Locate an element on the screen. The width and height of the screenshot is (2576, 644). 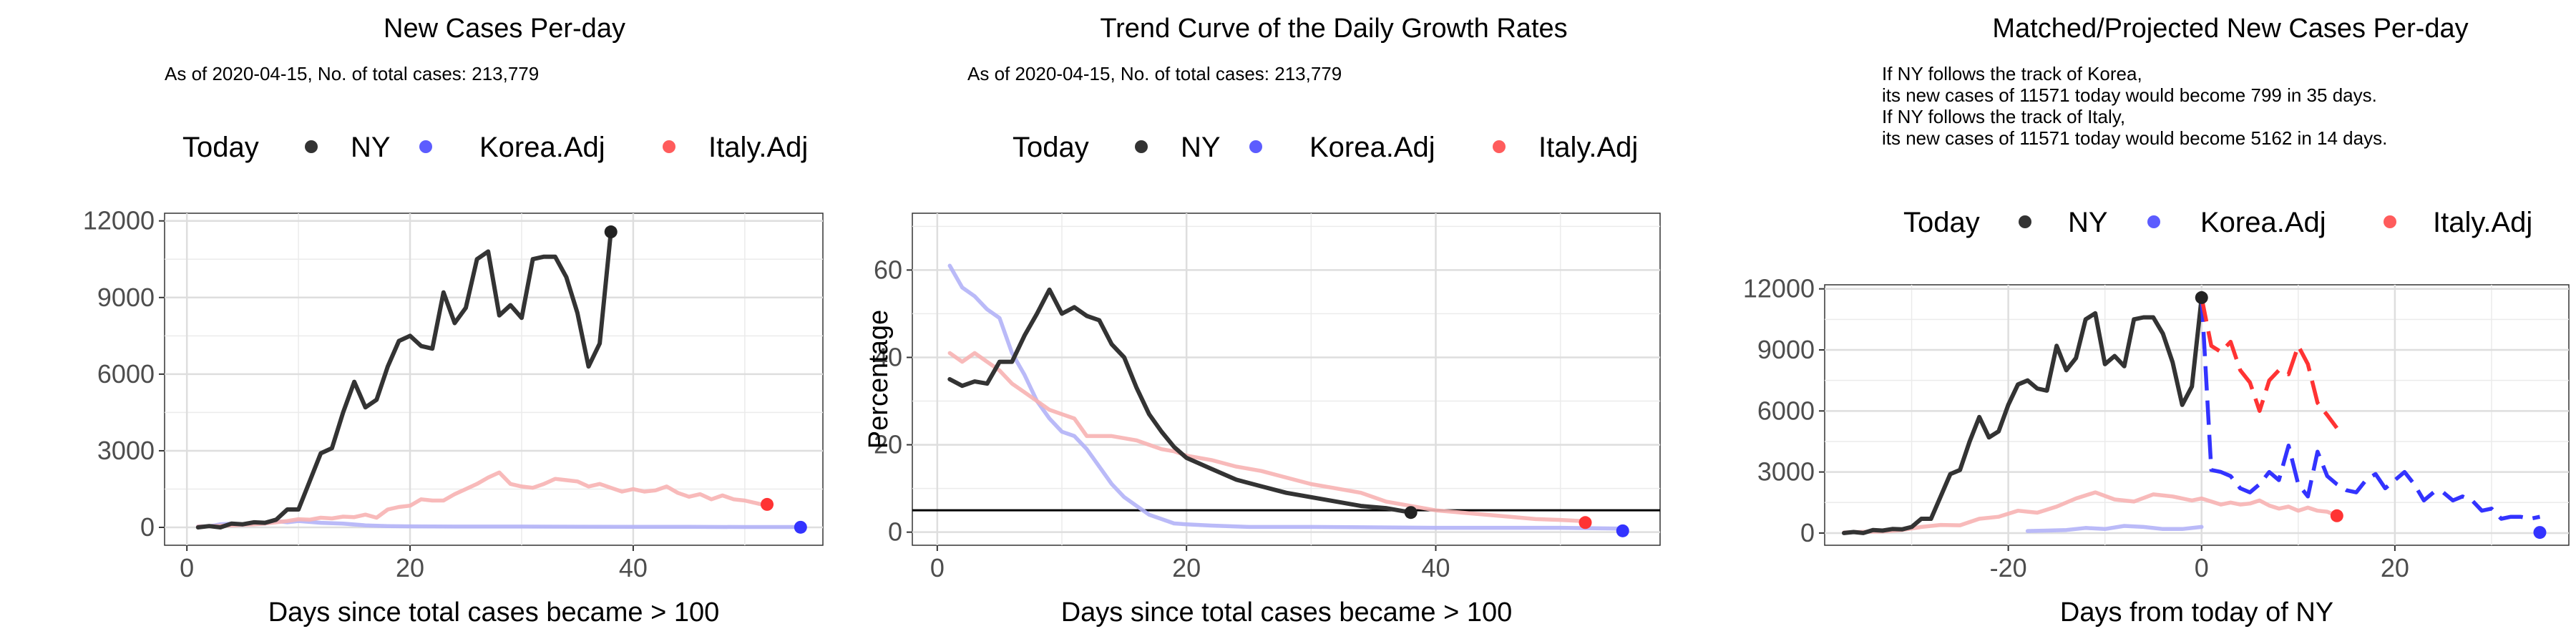
axes: 0 20 40 0 20 40 60 is located at coordinates (1162, 418).